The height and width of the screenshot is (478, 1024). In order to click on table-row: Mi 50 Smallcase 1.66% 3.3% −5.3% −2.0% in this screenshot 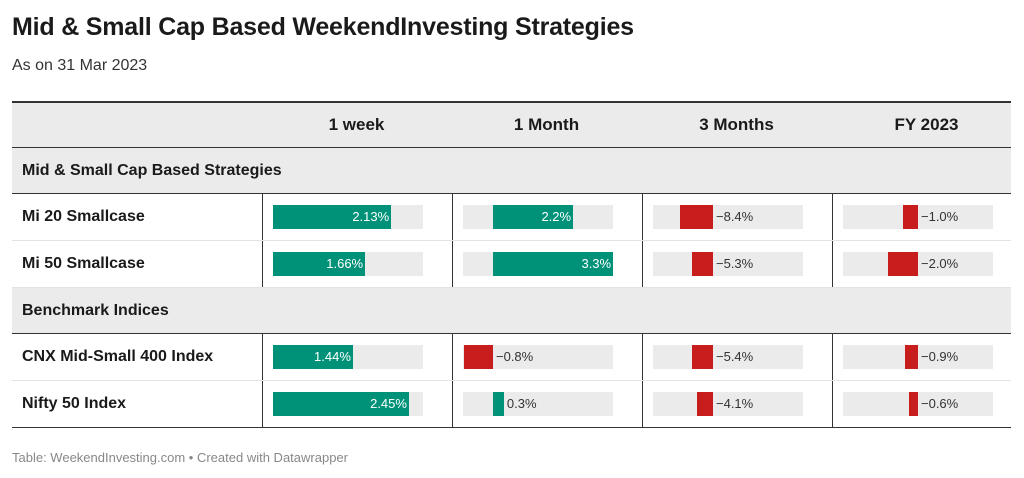, I will do `click(511, 264)`.